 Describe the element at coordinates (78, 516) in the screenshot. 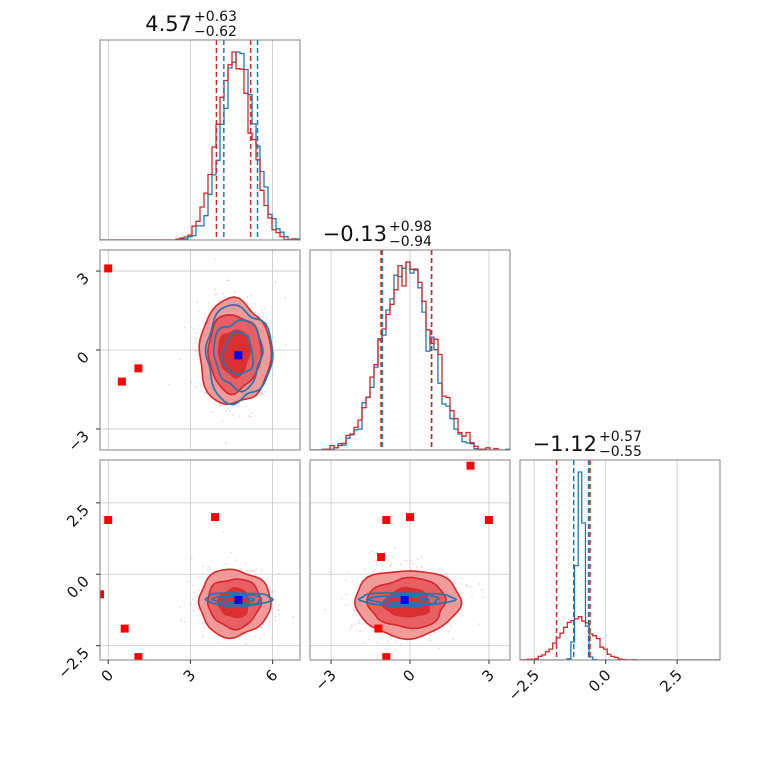

I see `y-tick-label: 2.5` at that location.